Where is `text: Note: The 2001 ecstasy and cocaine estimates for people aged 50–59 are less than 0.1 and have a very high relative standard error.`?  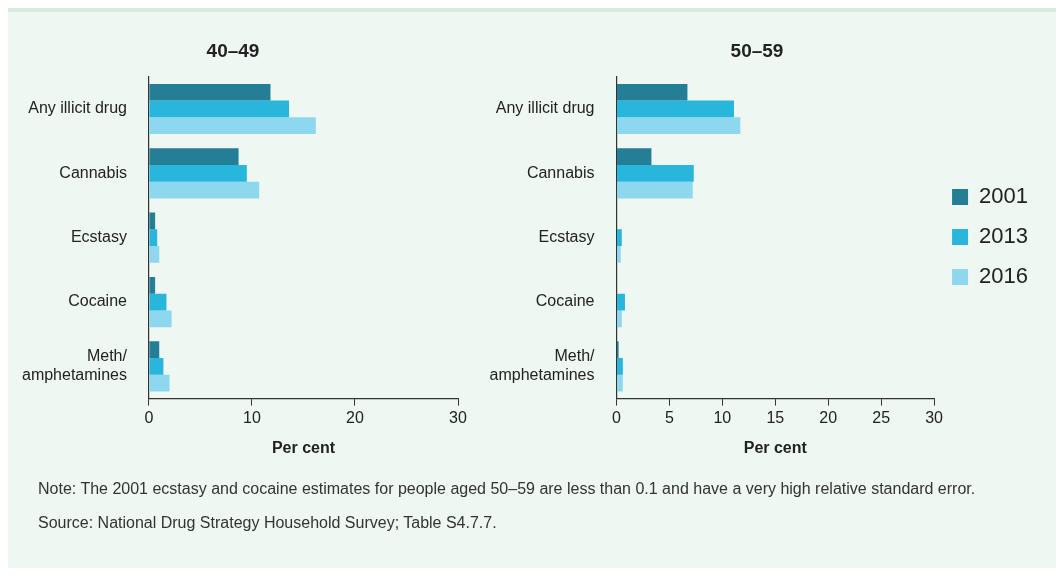 text: Note: The 2001 ecstasy and cocaine estimates for people aged 50–59 are less than 0.1 and have a very high relative standard error. is located at coordinates (507, 489).